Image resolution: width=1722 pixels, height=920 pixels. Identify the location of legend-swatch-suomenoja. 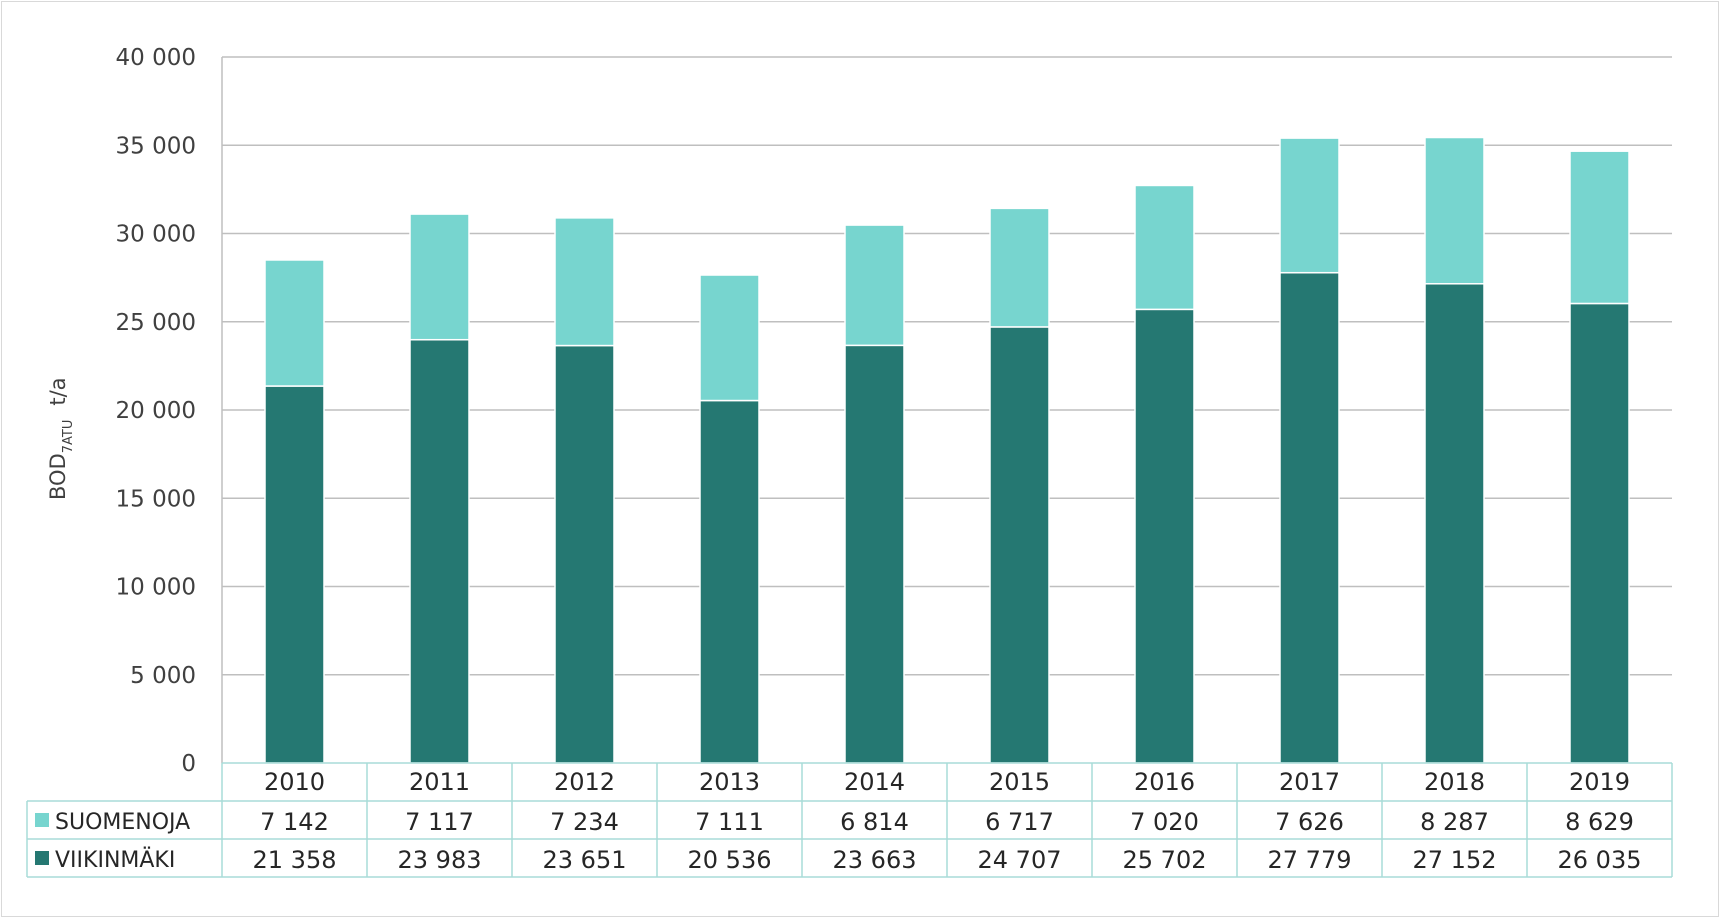
(42, 820).